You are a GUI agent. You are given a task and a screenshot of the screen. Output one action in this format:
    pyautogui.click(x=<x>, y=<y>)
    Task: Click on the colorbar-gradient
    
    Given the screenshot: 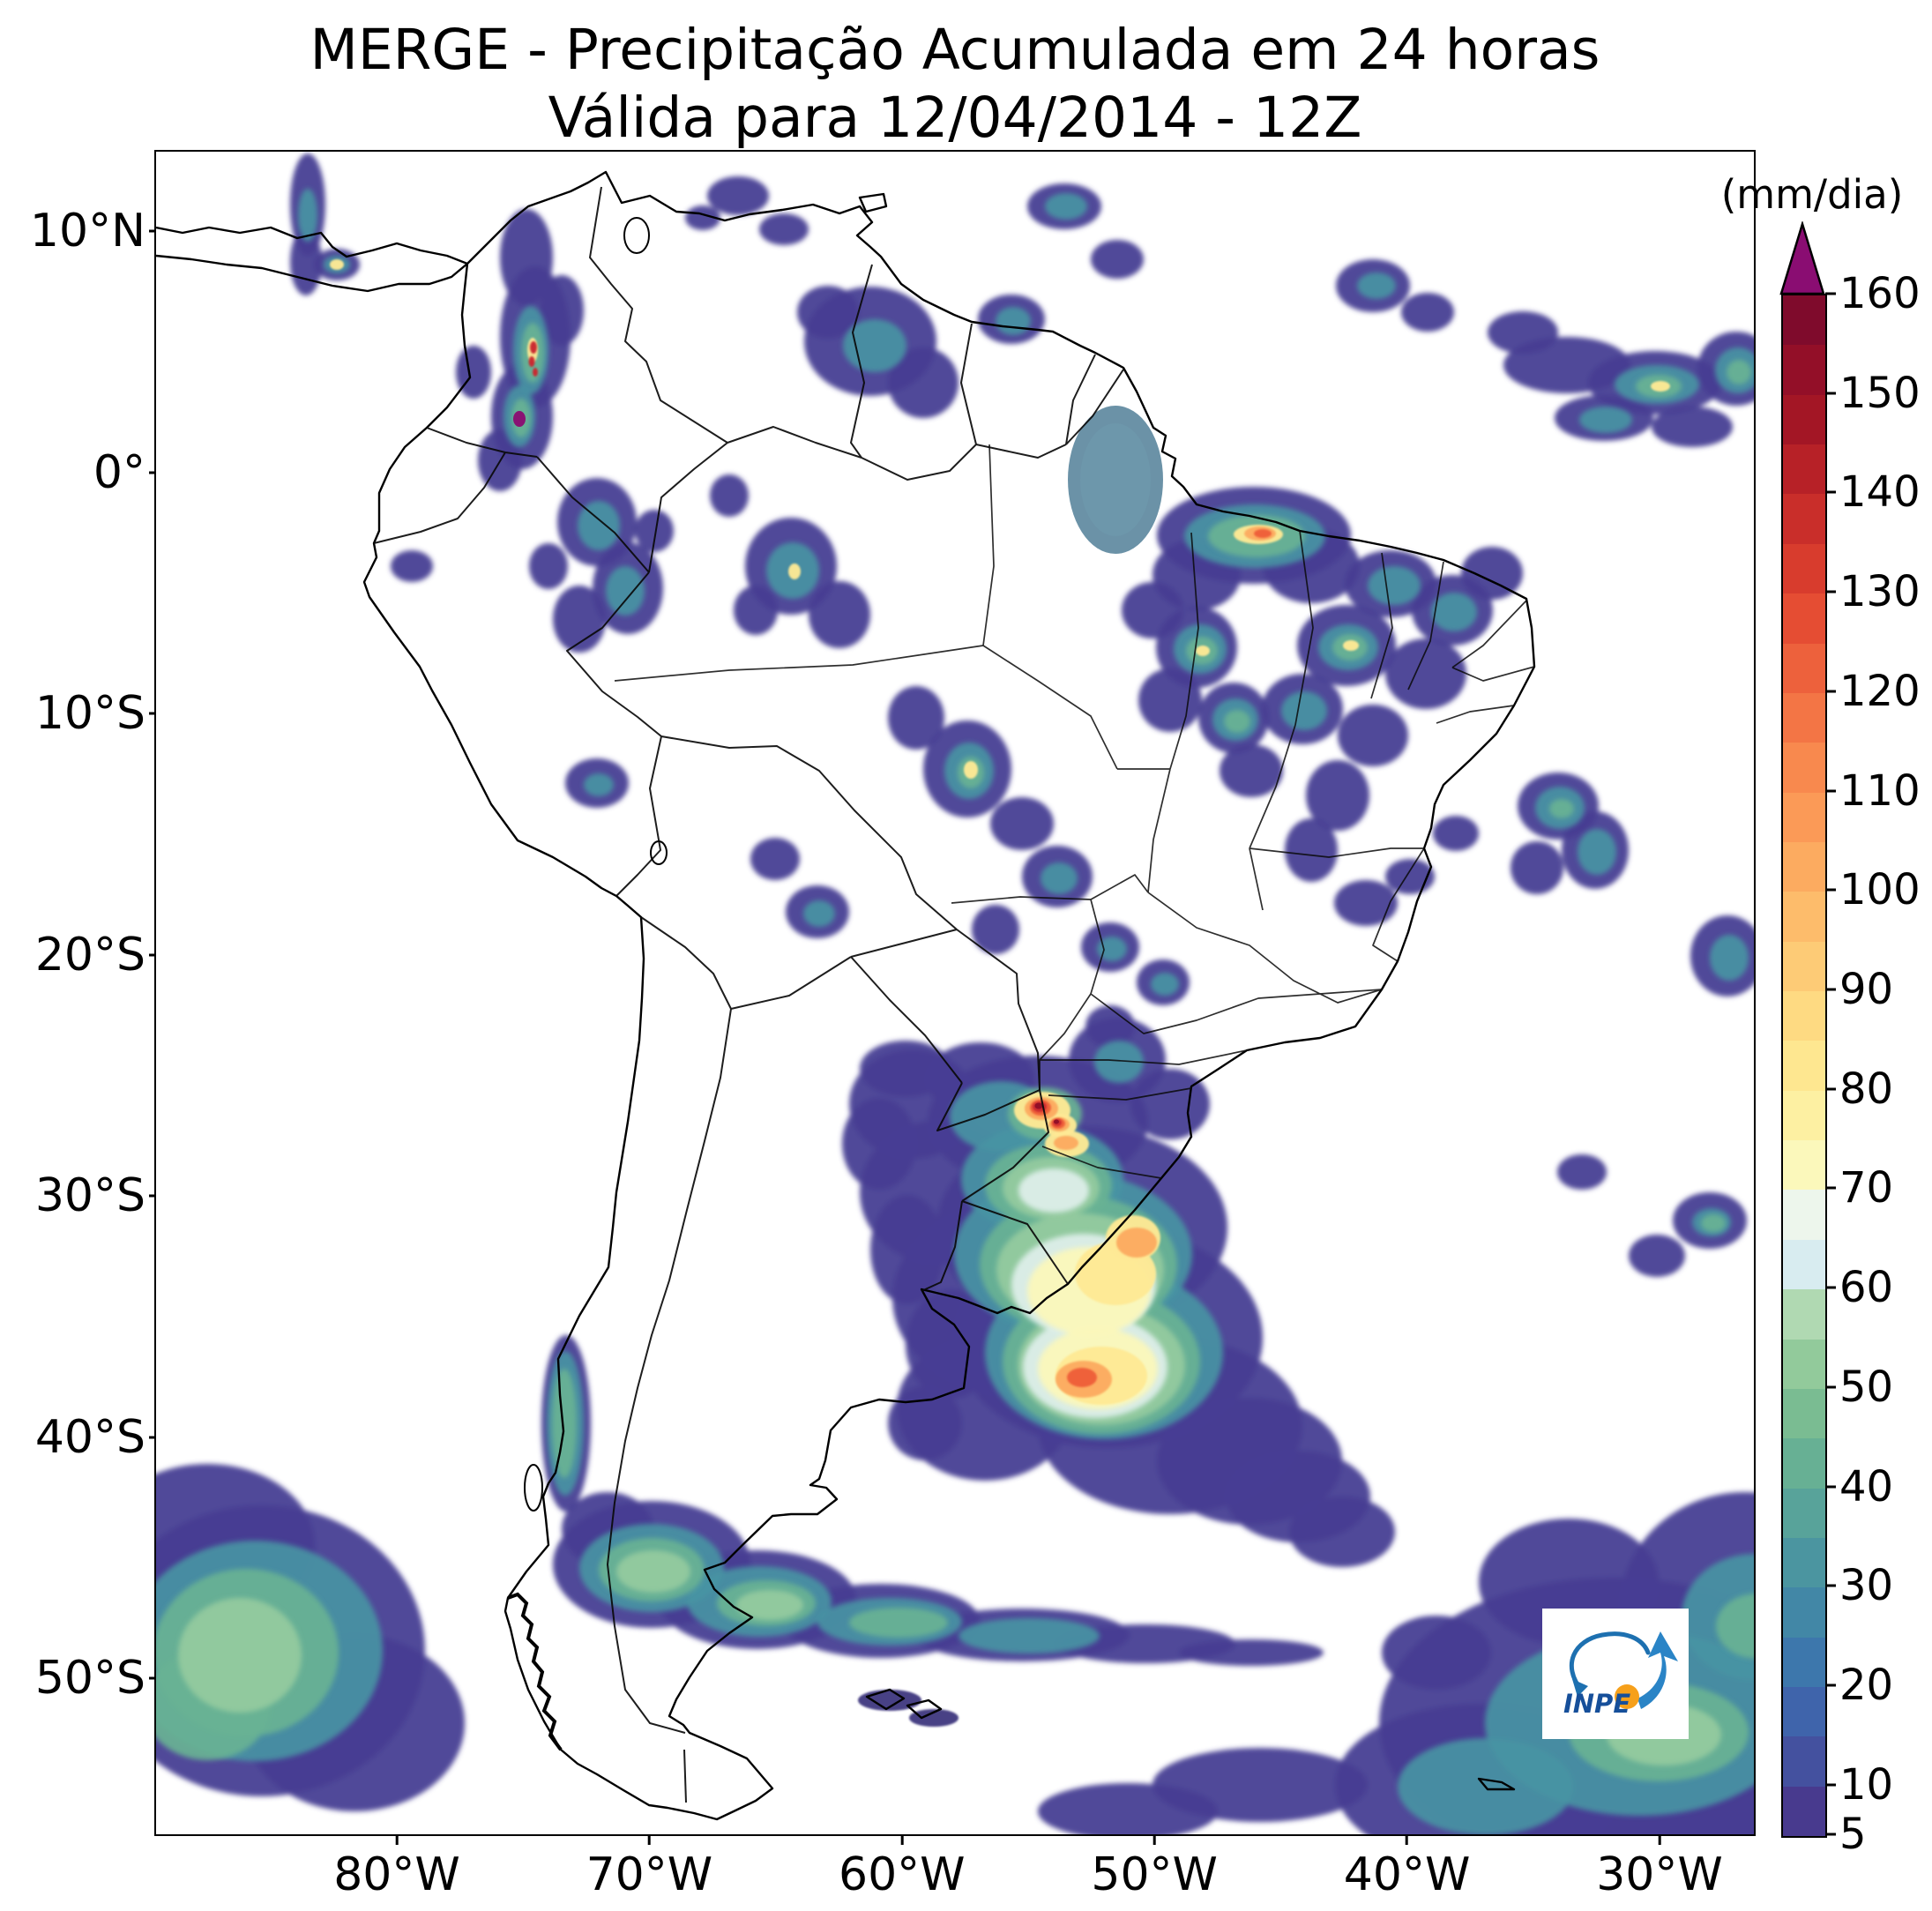 What is the action you would take?
    pyautogui.click(x=1804, y=1066)
    